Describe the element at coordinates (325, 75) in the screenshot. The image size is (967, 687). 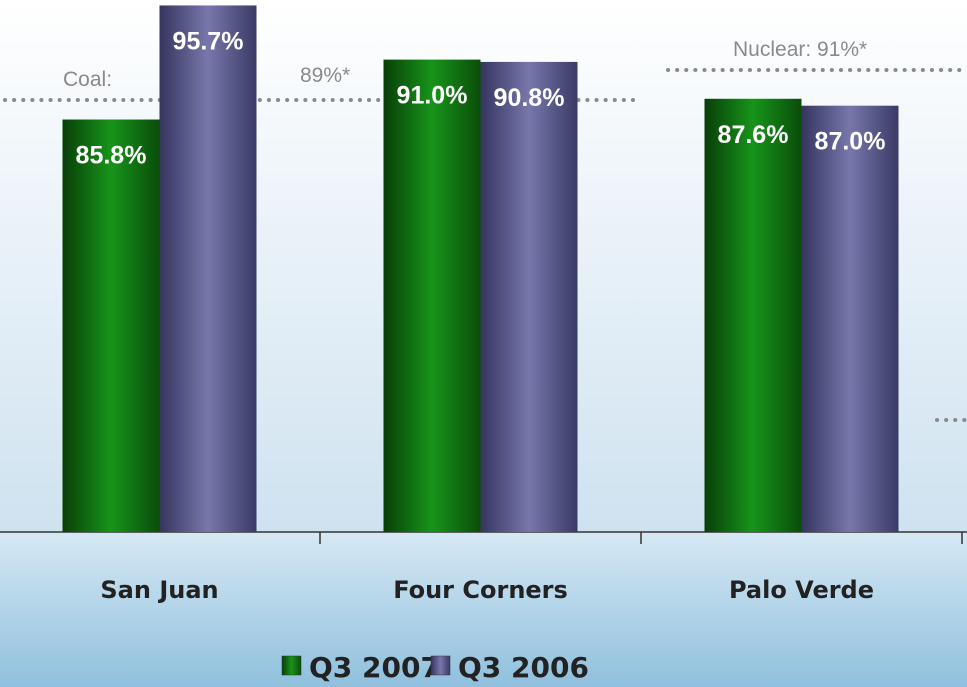
I see `annotation: 89%*` at that location.